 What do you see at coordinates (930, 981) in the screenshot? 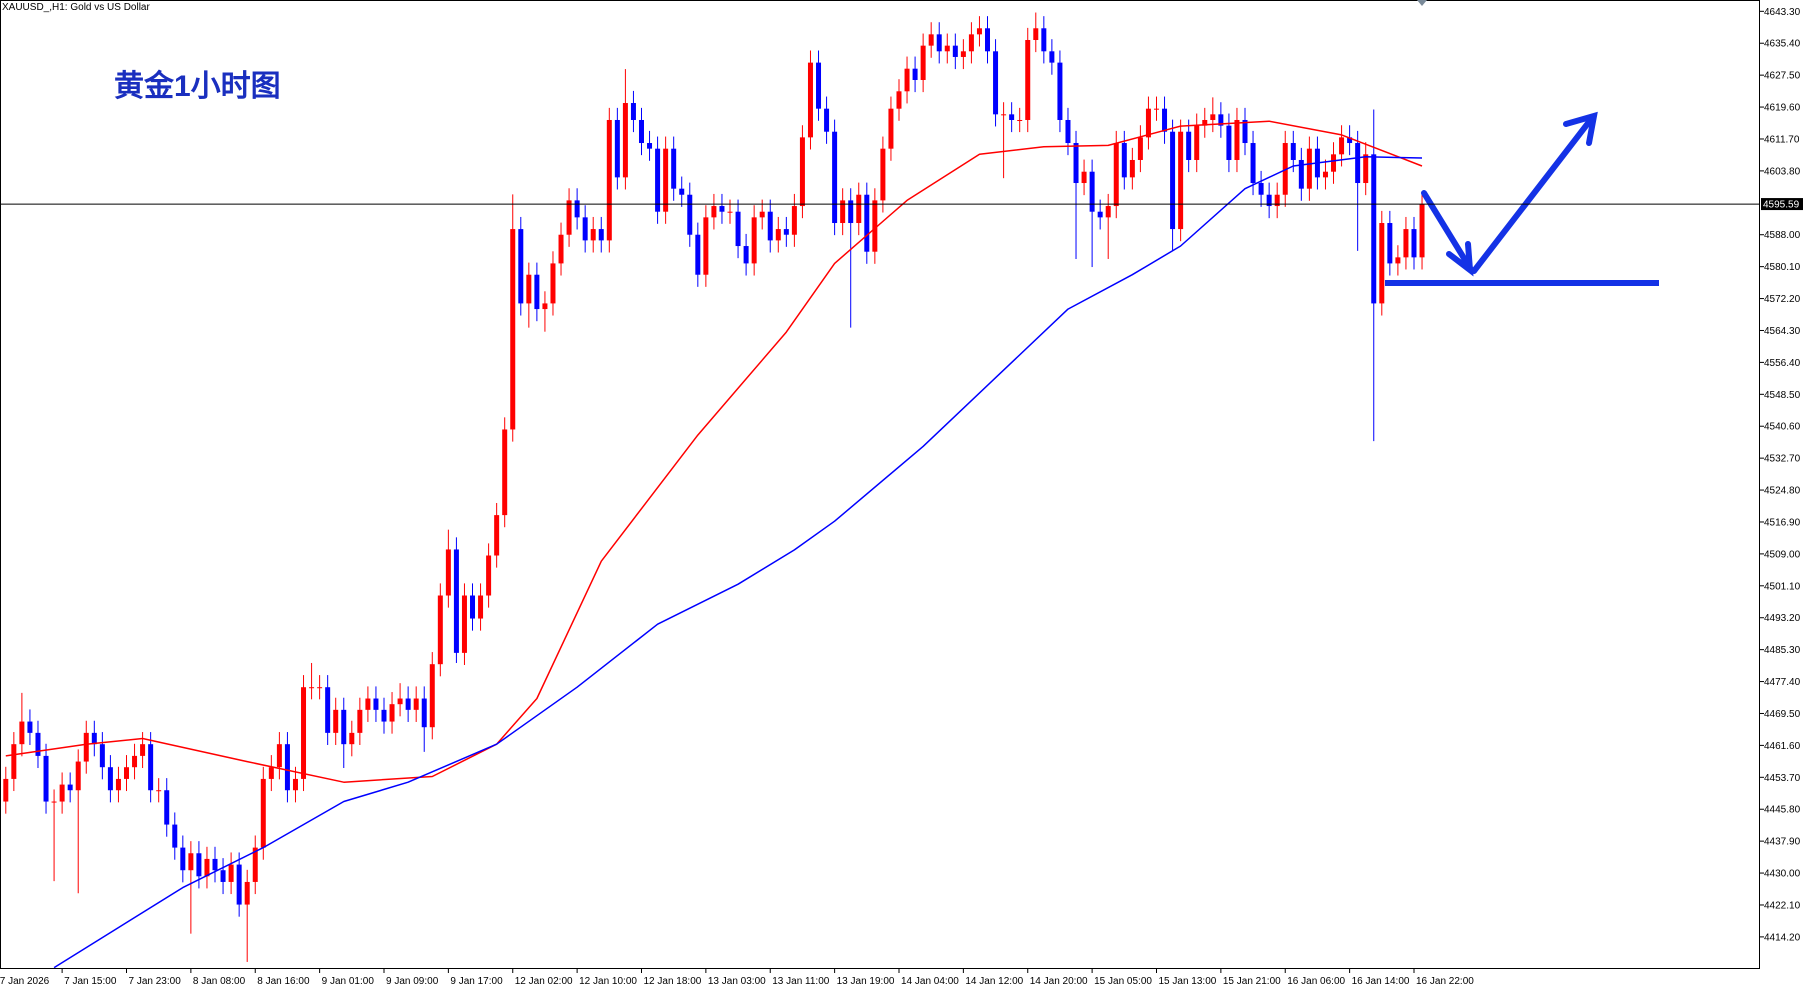
I see `x-tick-label: 14 Jan 04:00` at bounding box center [930, 981].